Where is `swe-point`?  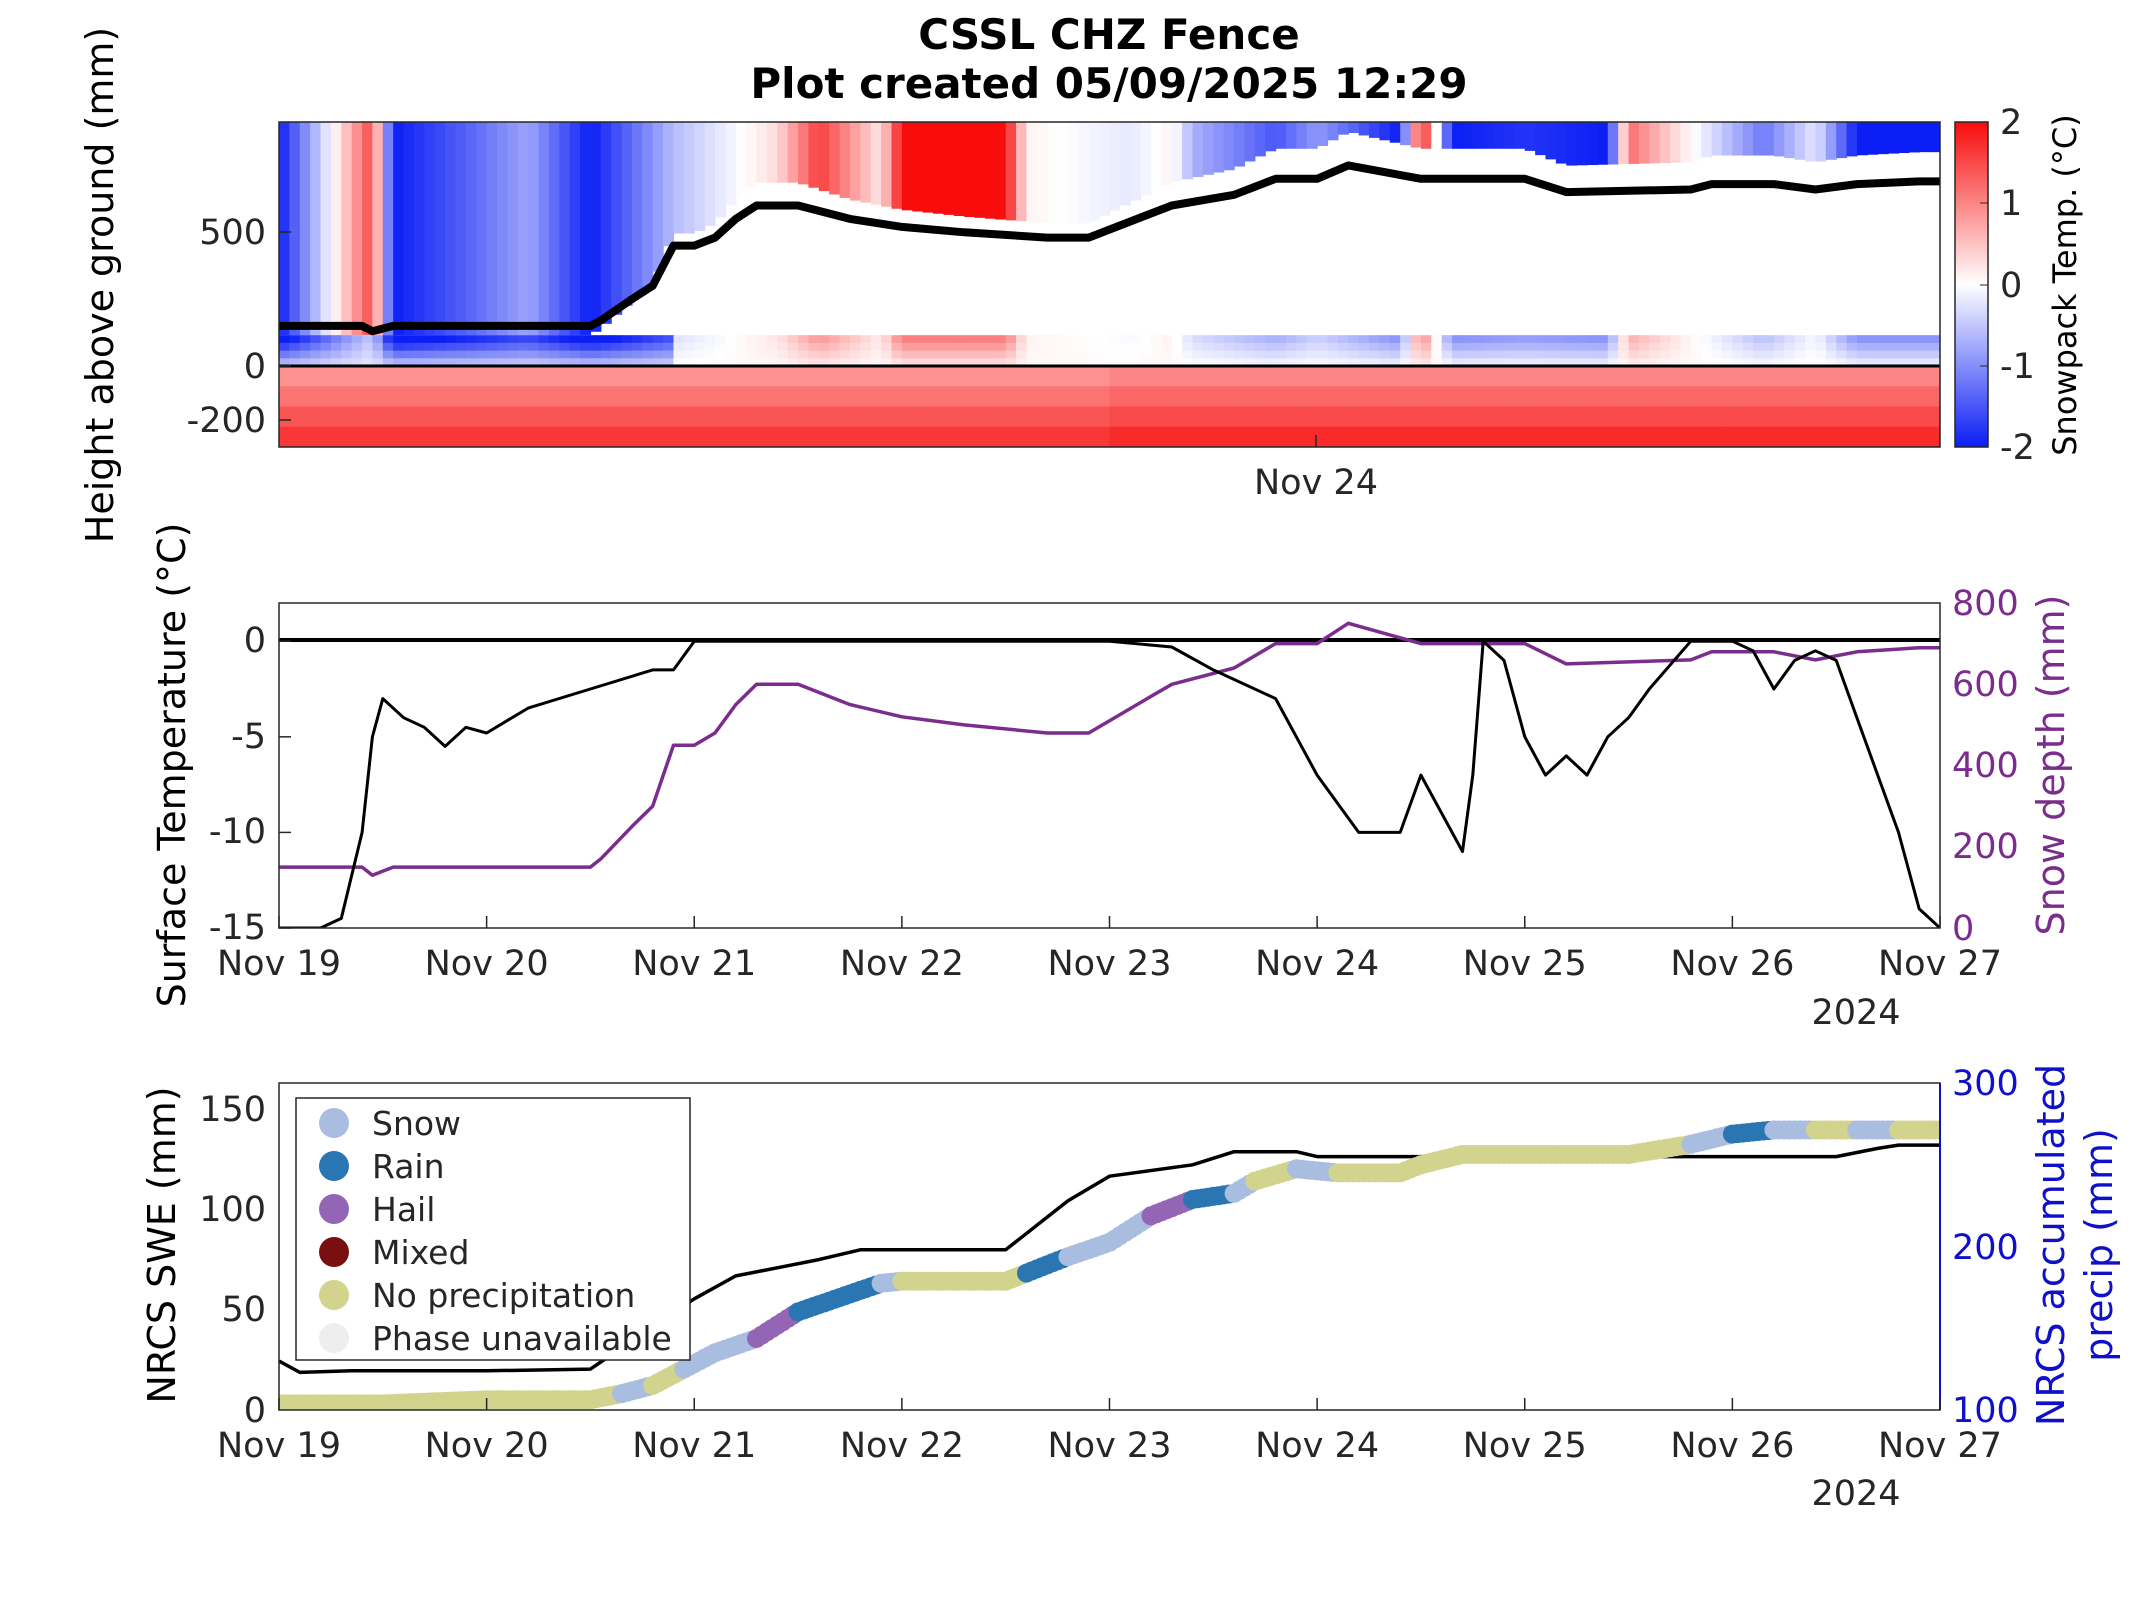
swe-point is located at coordinates (1935, 1130).